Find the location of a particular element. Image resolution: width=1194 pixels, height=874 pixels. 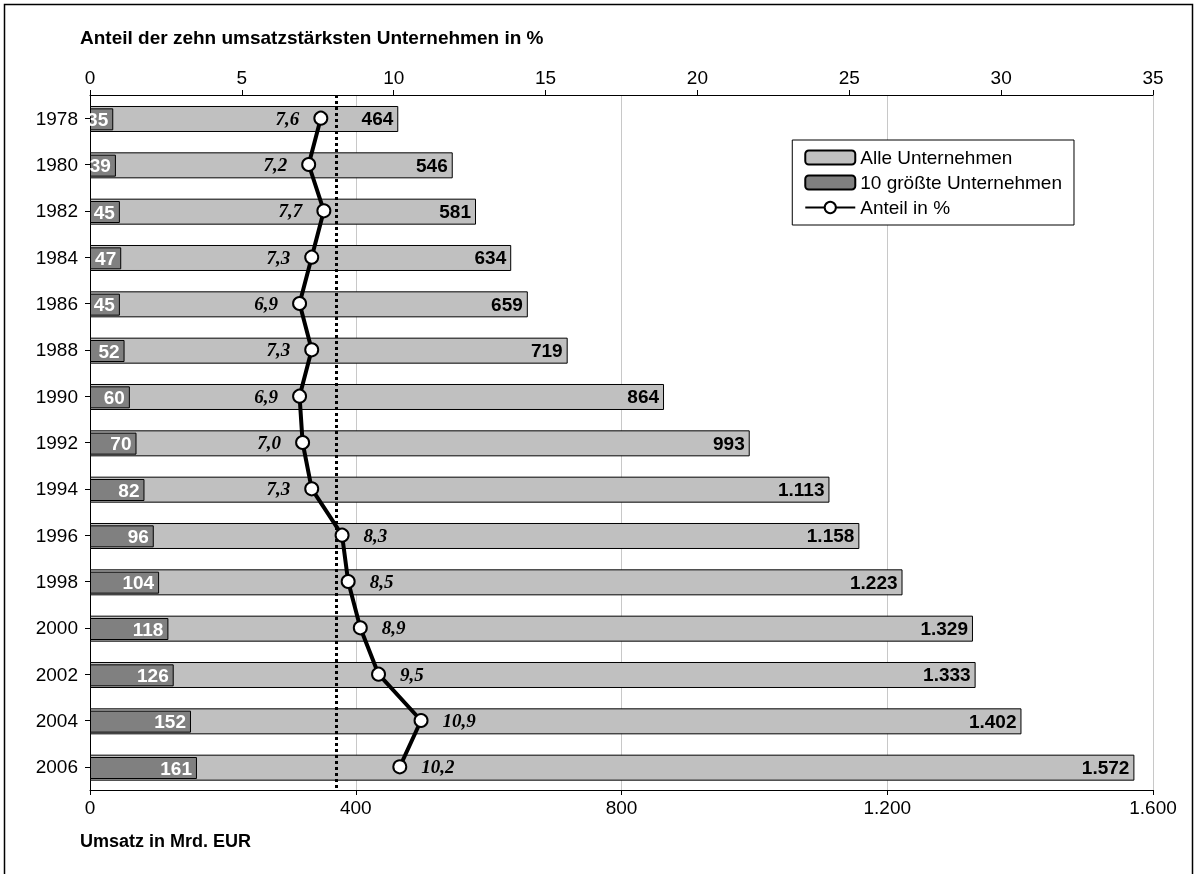

x-tick-label: 800 is located at coordinates (621, 807).